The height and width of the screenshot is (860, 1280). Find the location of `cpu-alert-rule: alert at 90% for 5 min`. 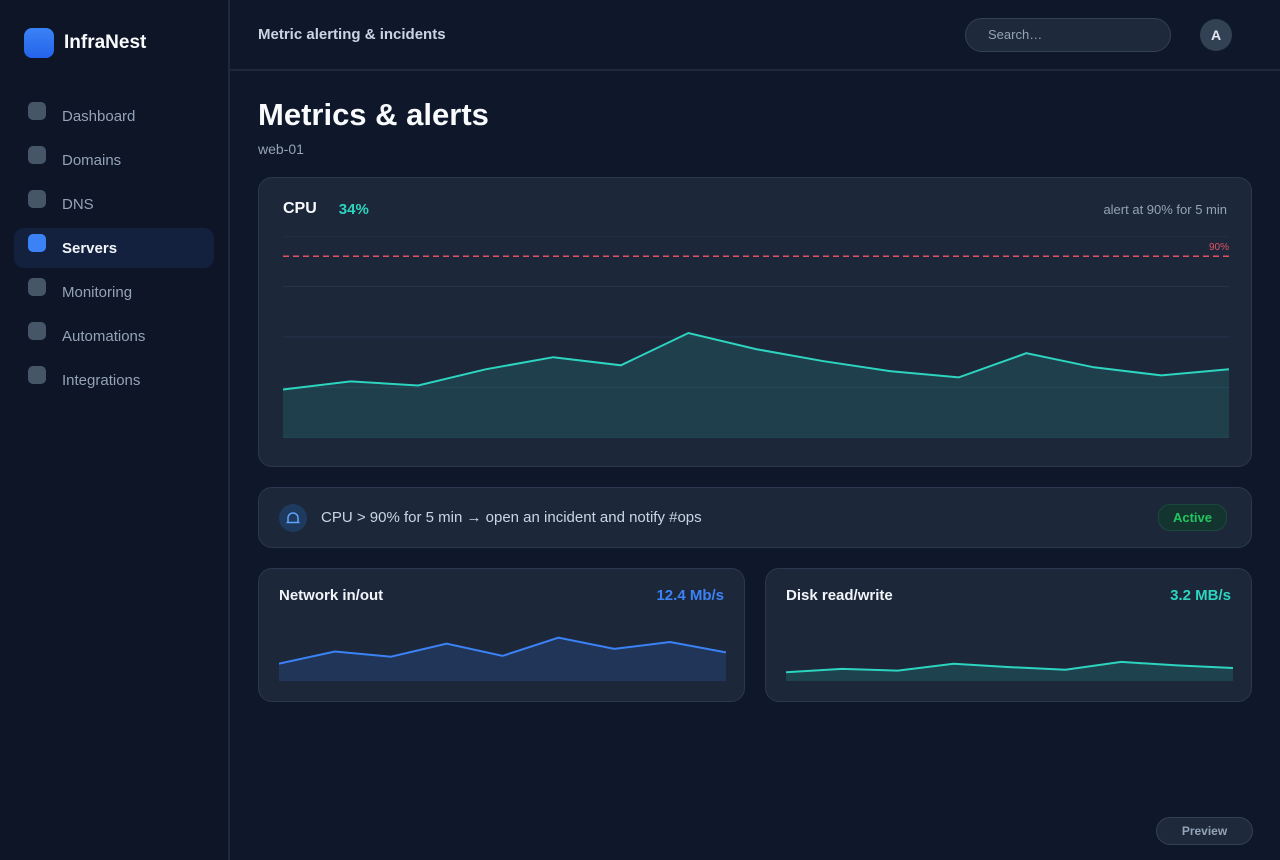

cpu-alert-rule: alert at 90% for 5 min is located at coordinates (1165, 209).